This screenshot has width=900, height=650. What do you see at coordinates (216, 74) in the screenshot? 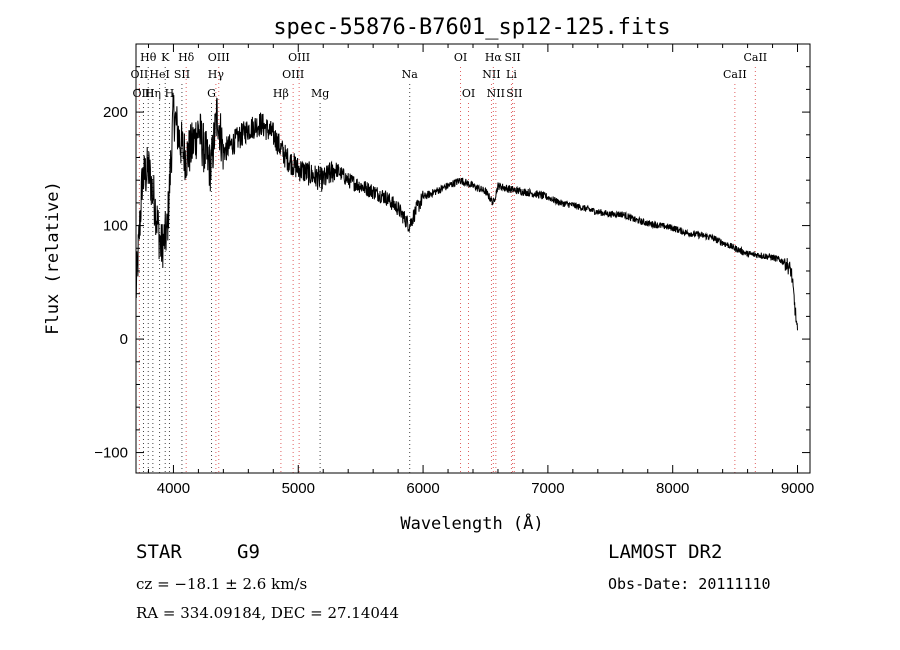
I see `emission-line-label: Hγ` at bounding box center [216, 74].